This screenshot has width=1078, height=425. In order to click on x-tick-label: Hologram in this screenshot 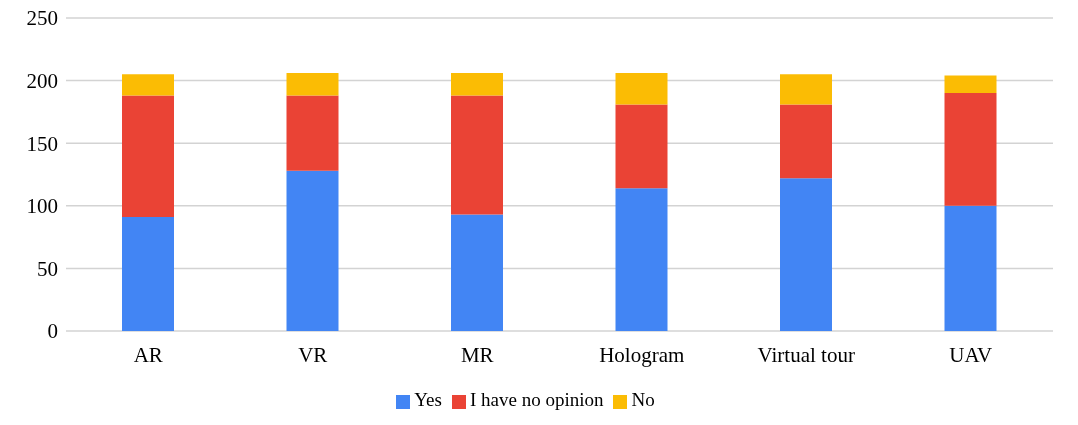, I will do `click(642, 354)`.